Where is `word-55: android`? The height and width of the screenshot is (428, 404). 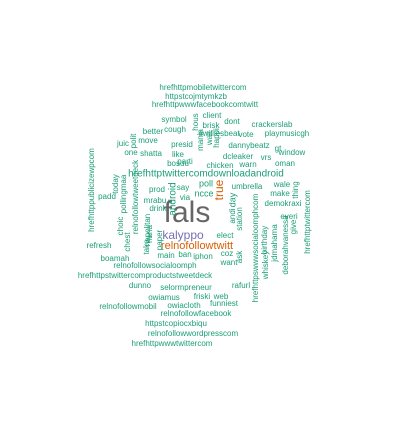 word-55: android is located at coordinates (173, 198).